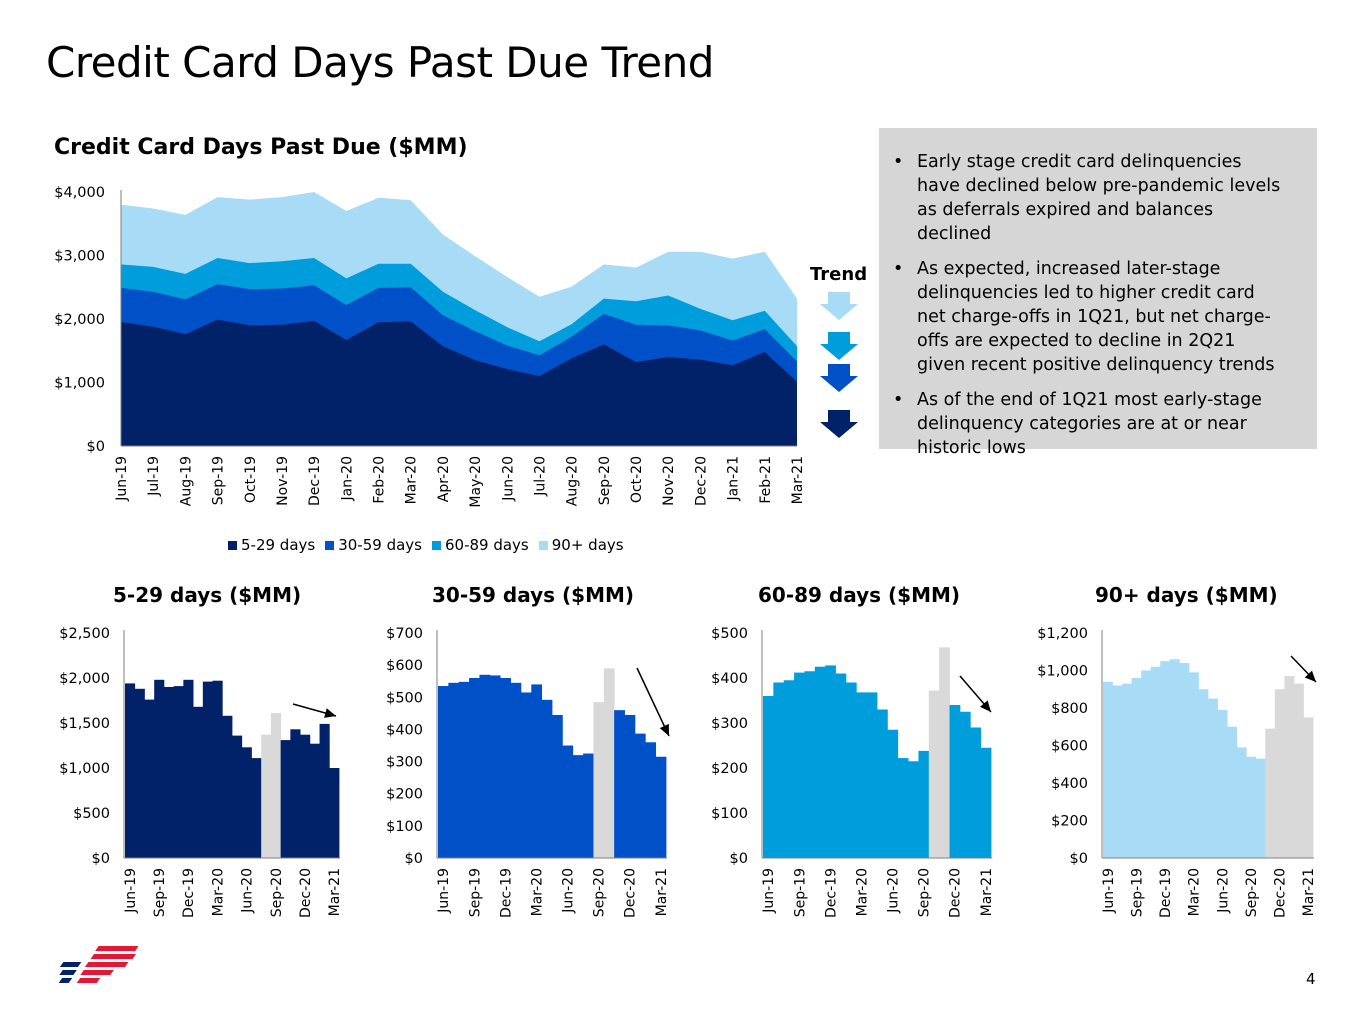  Describe the element at coordinates (1069, 822) in the screenshot. I see `y-tick-label: $200` at that location.